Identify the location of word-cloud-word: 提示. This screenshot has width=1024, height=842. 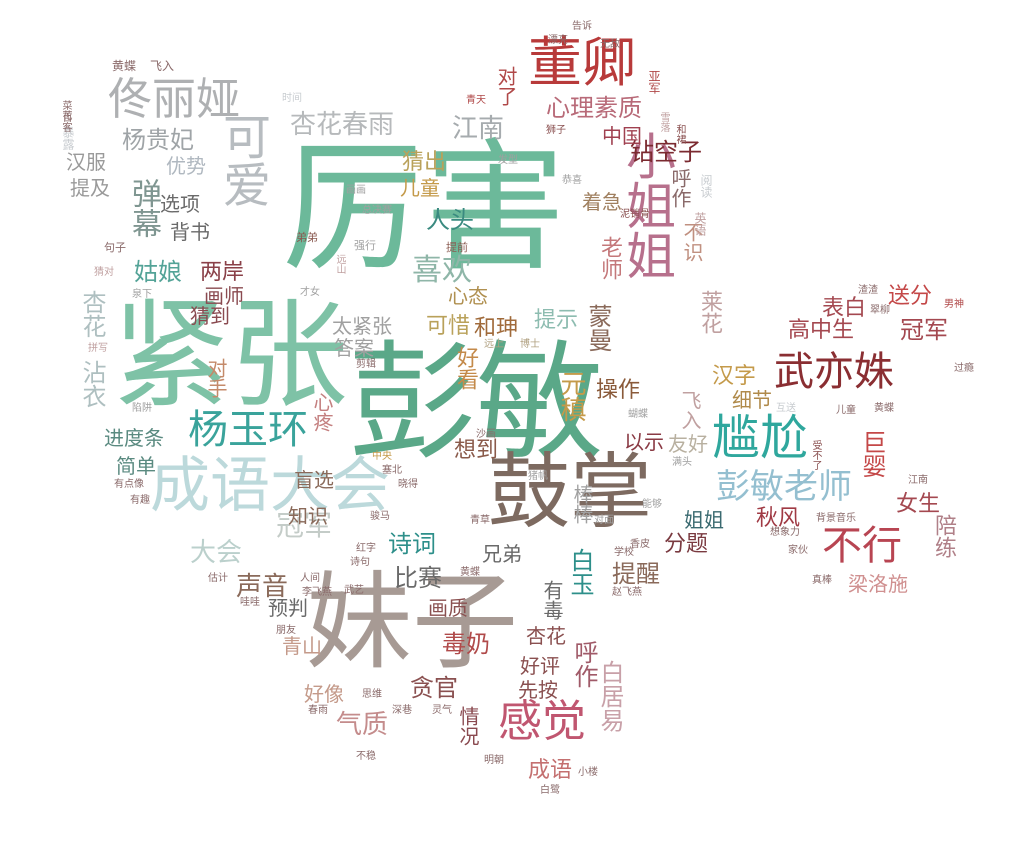
(556, 320).